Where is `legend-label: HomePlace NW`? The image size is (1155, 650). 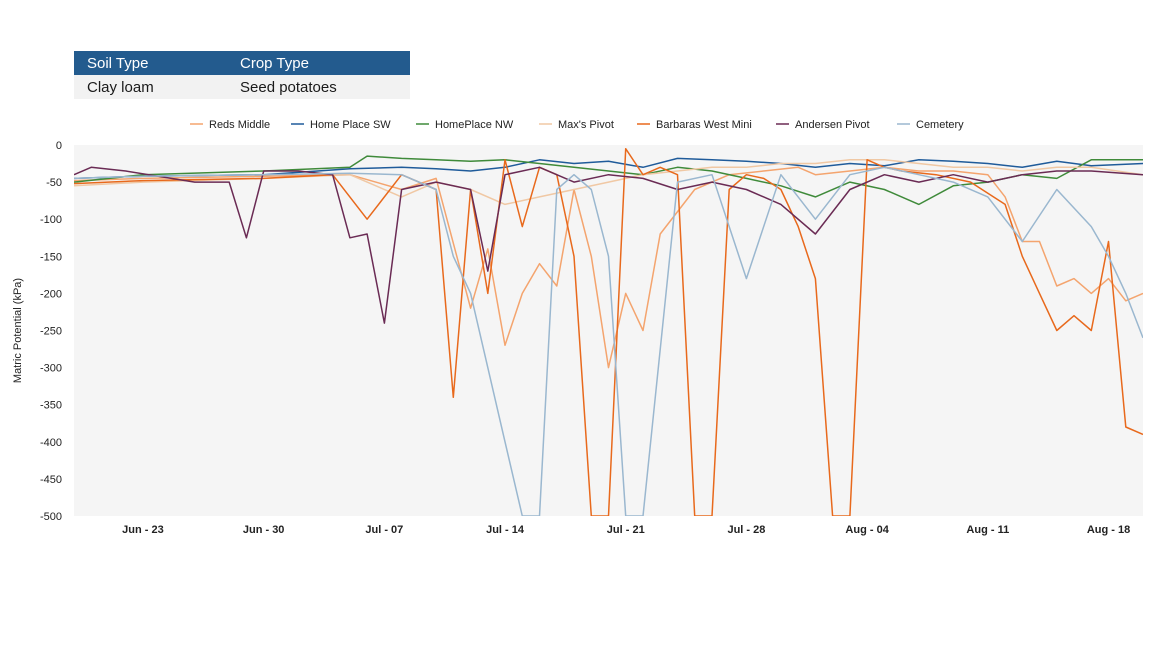 legend-label: HomePlace NW is located at coordinates (474, 125).